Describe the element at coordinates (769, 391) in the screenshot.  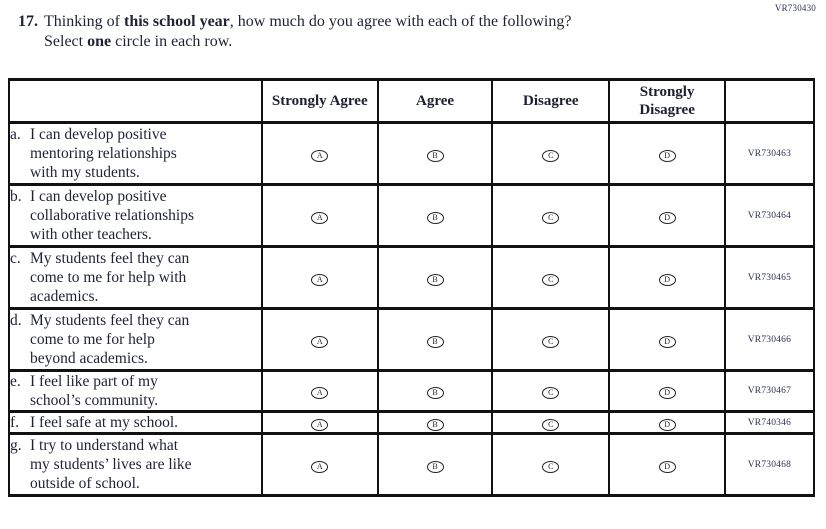
I see `row-accession-code: VR730467` at that location.